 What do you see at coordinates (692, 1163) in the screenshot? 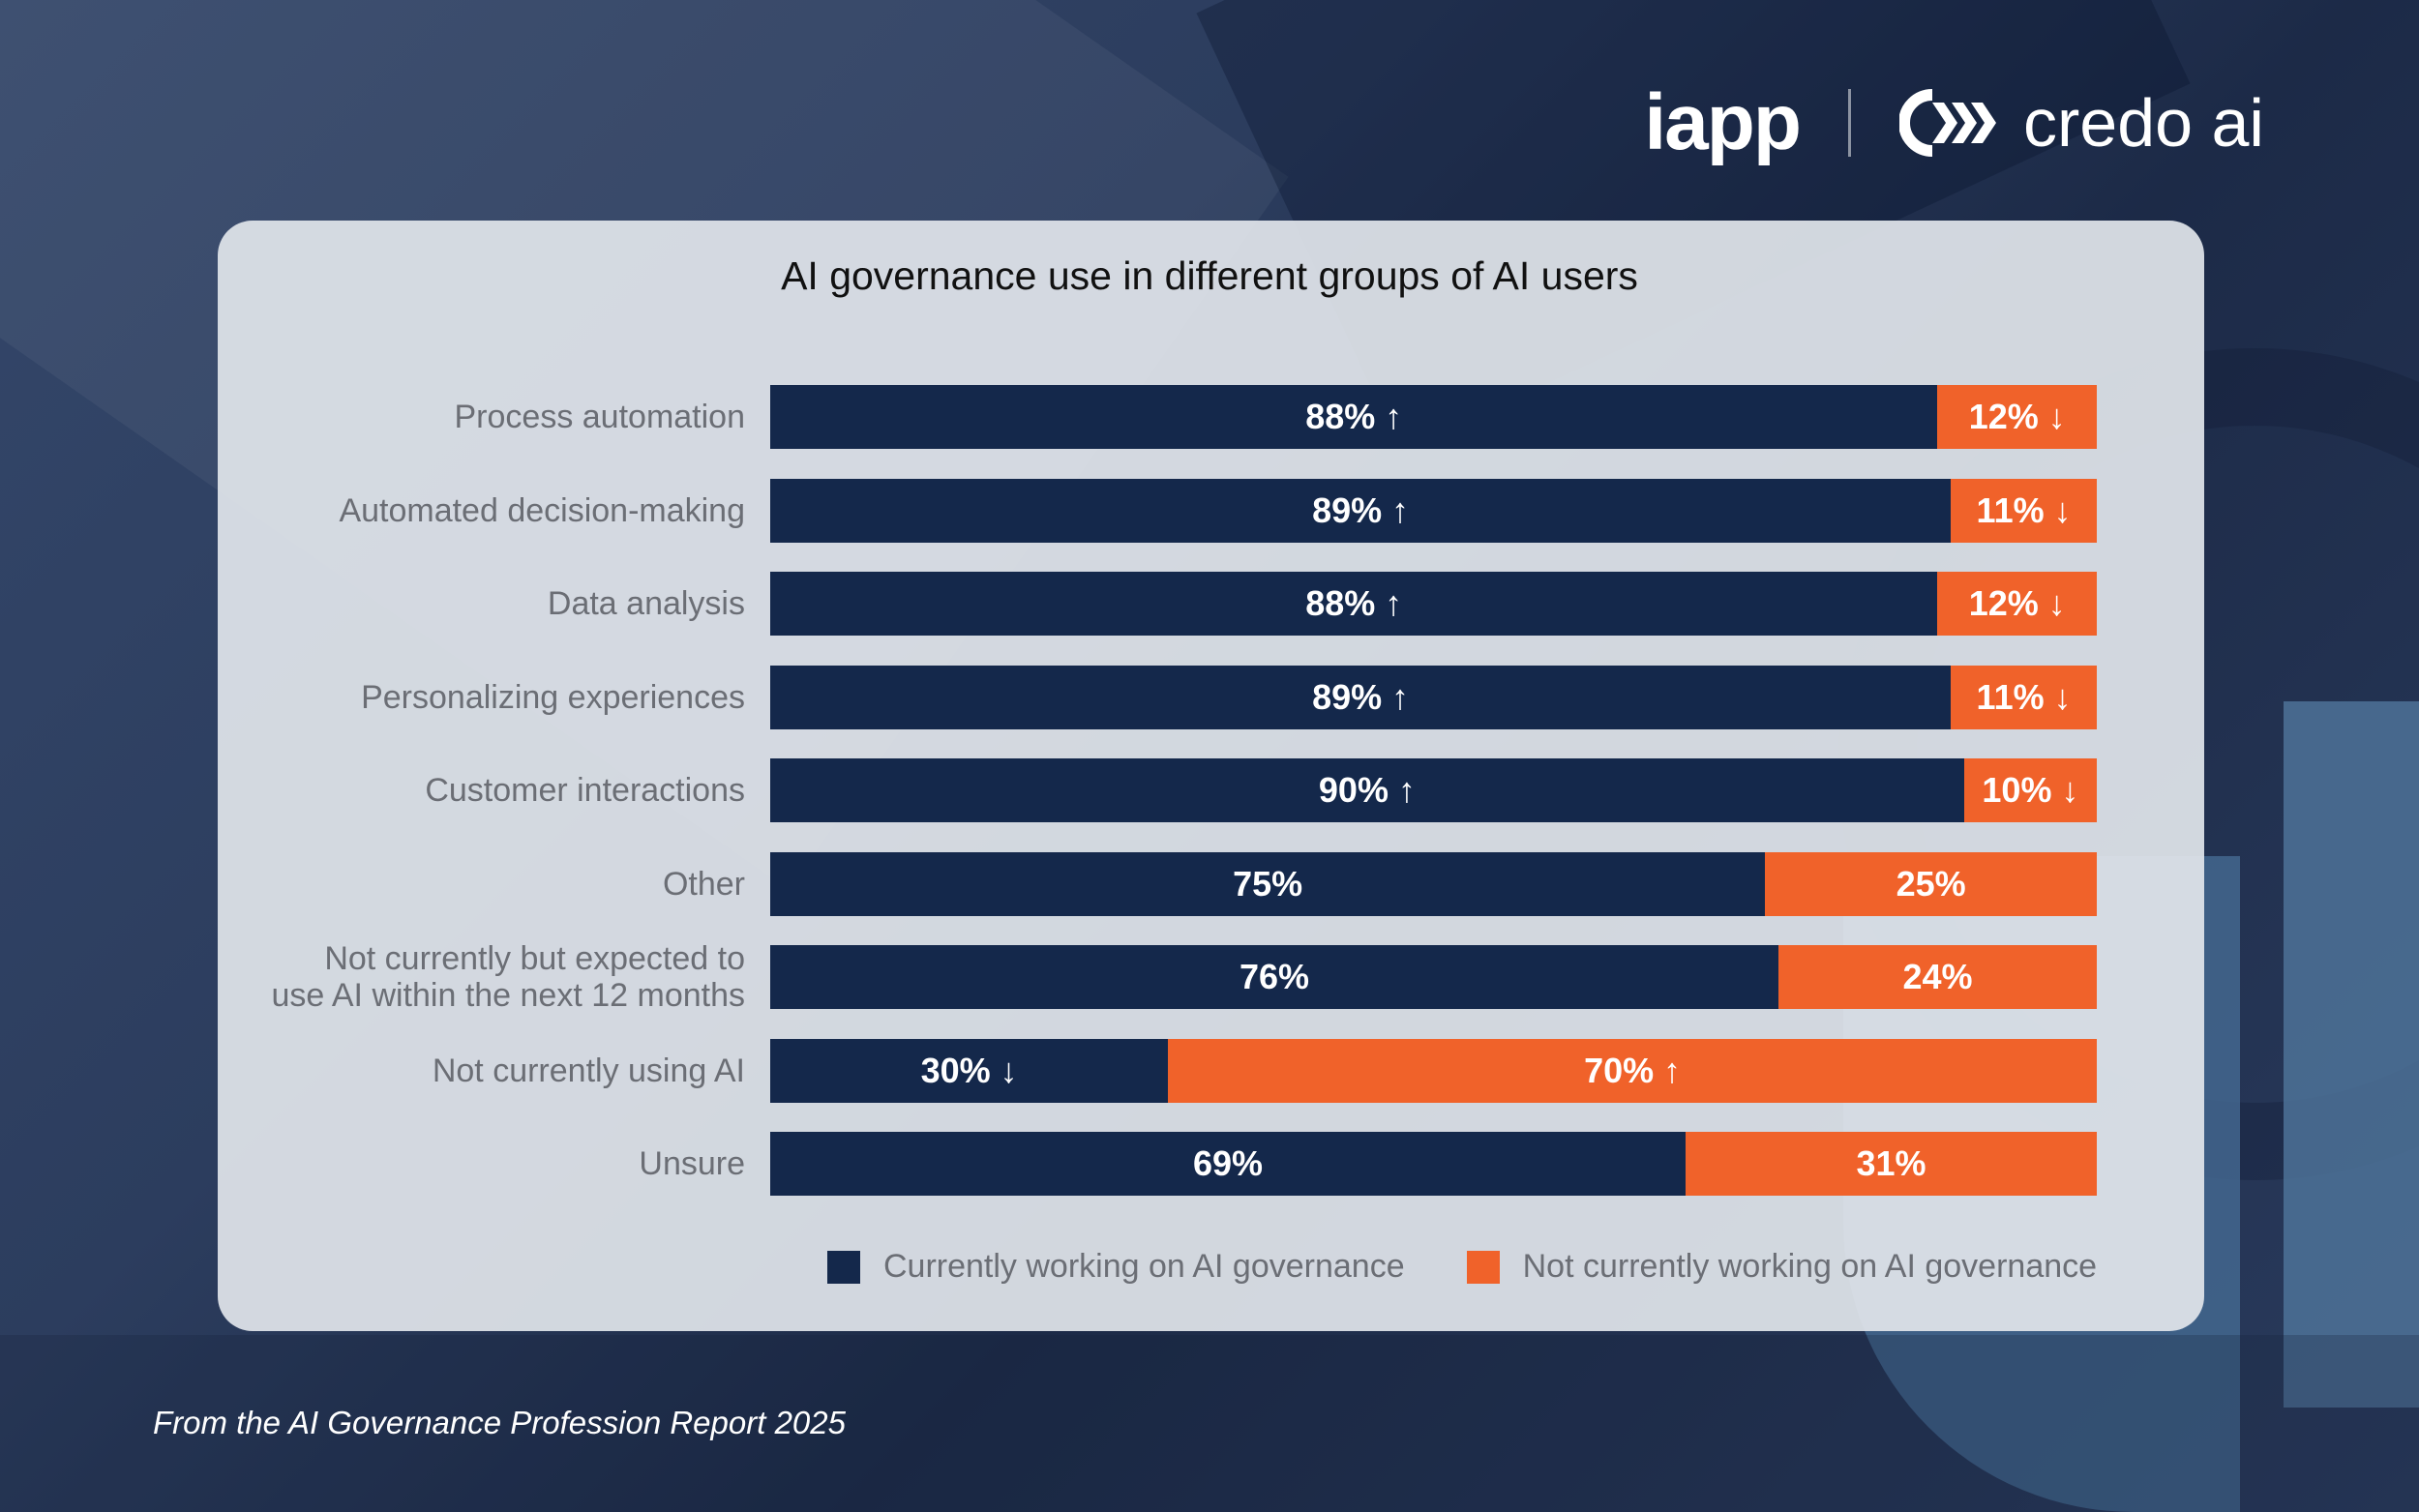
I see `category-label-line: Unsure` at bounding box center [692, 1163].